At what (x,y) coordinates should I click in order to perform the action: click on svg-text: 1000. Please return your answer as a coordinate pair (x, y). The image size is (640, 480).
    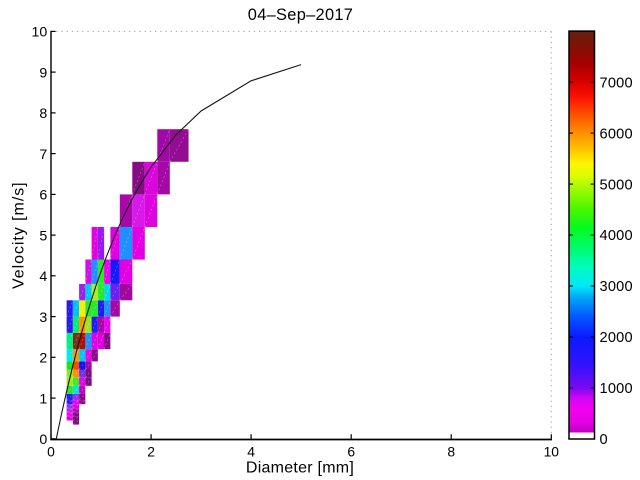
    Looking at the image, I should click on (616, 389).